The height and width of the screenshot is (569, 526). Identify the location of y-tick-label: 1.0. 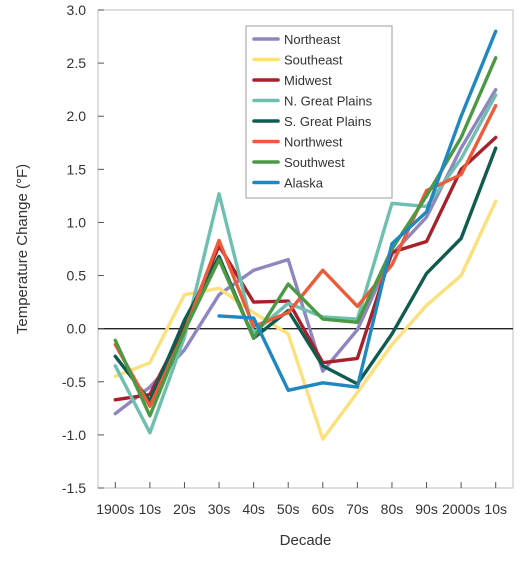
(77, 222).